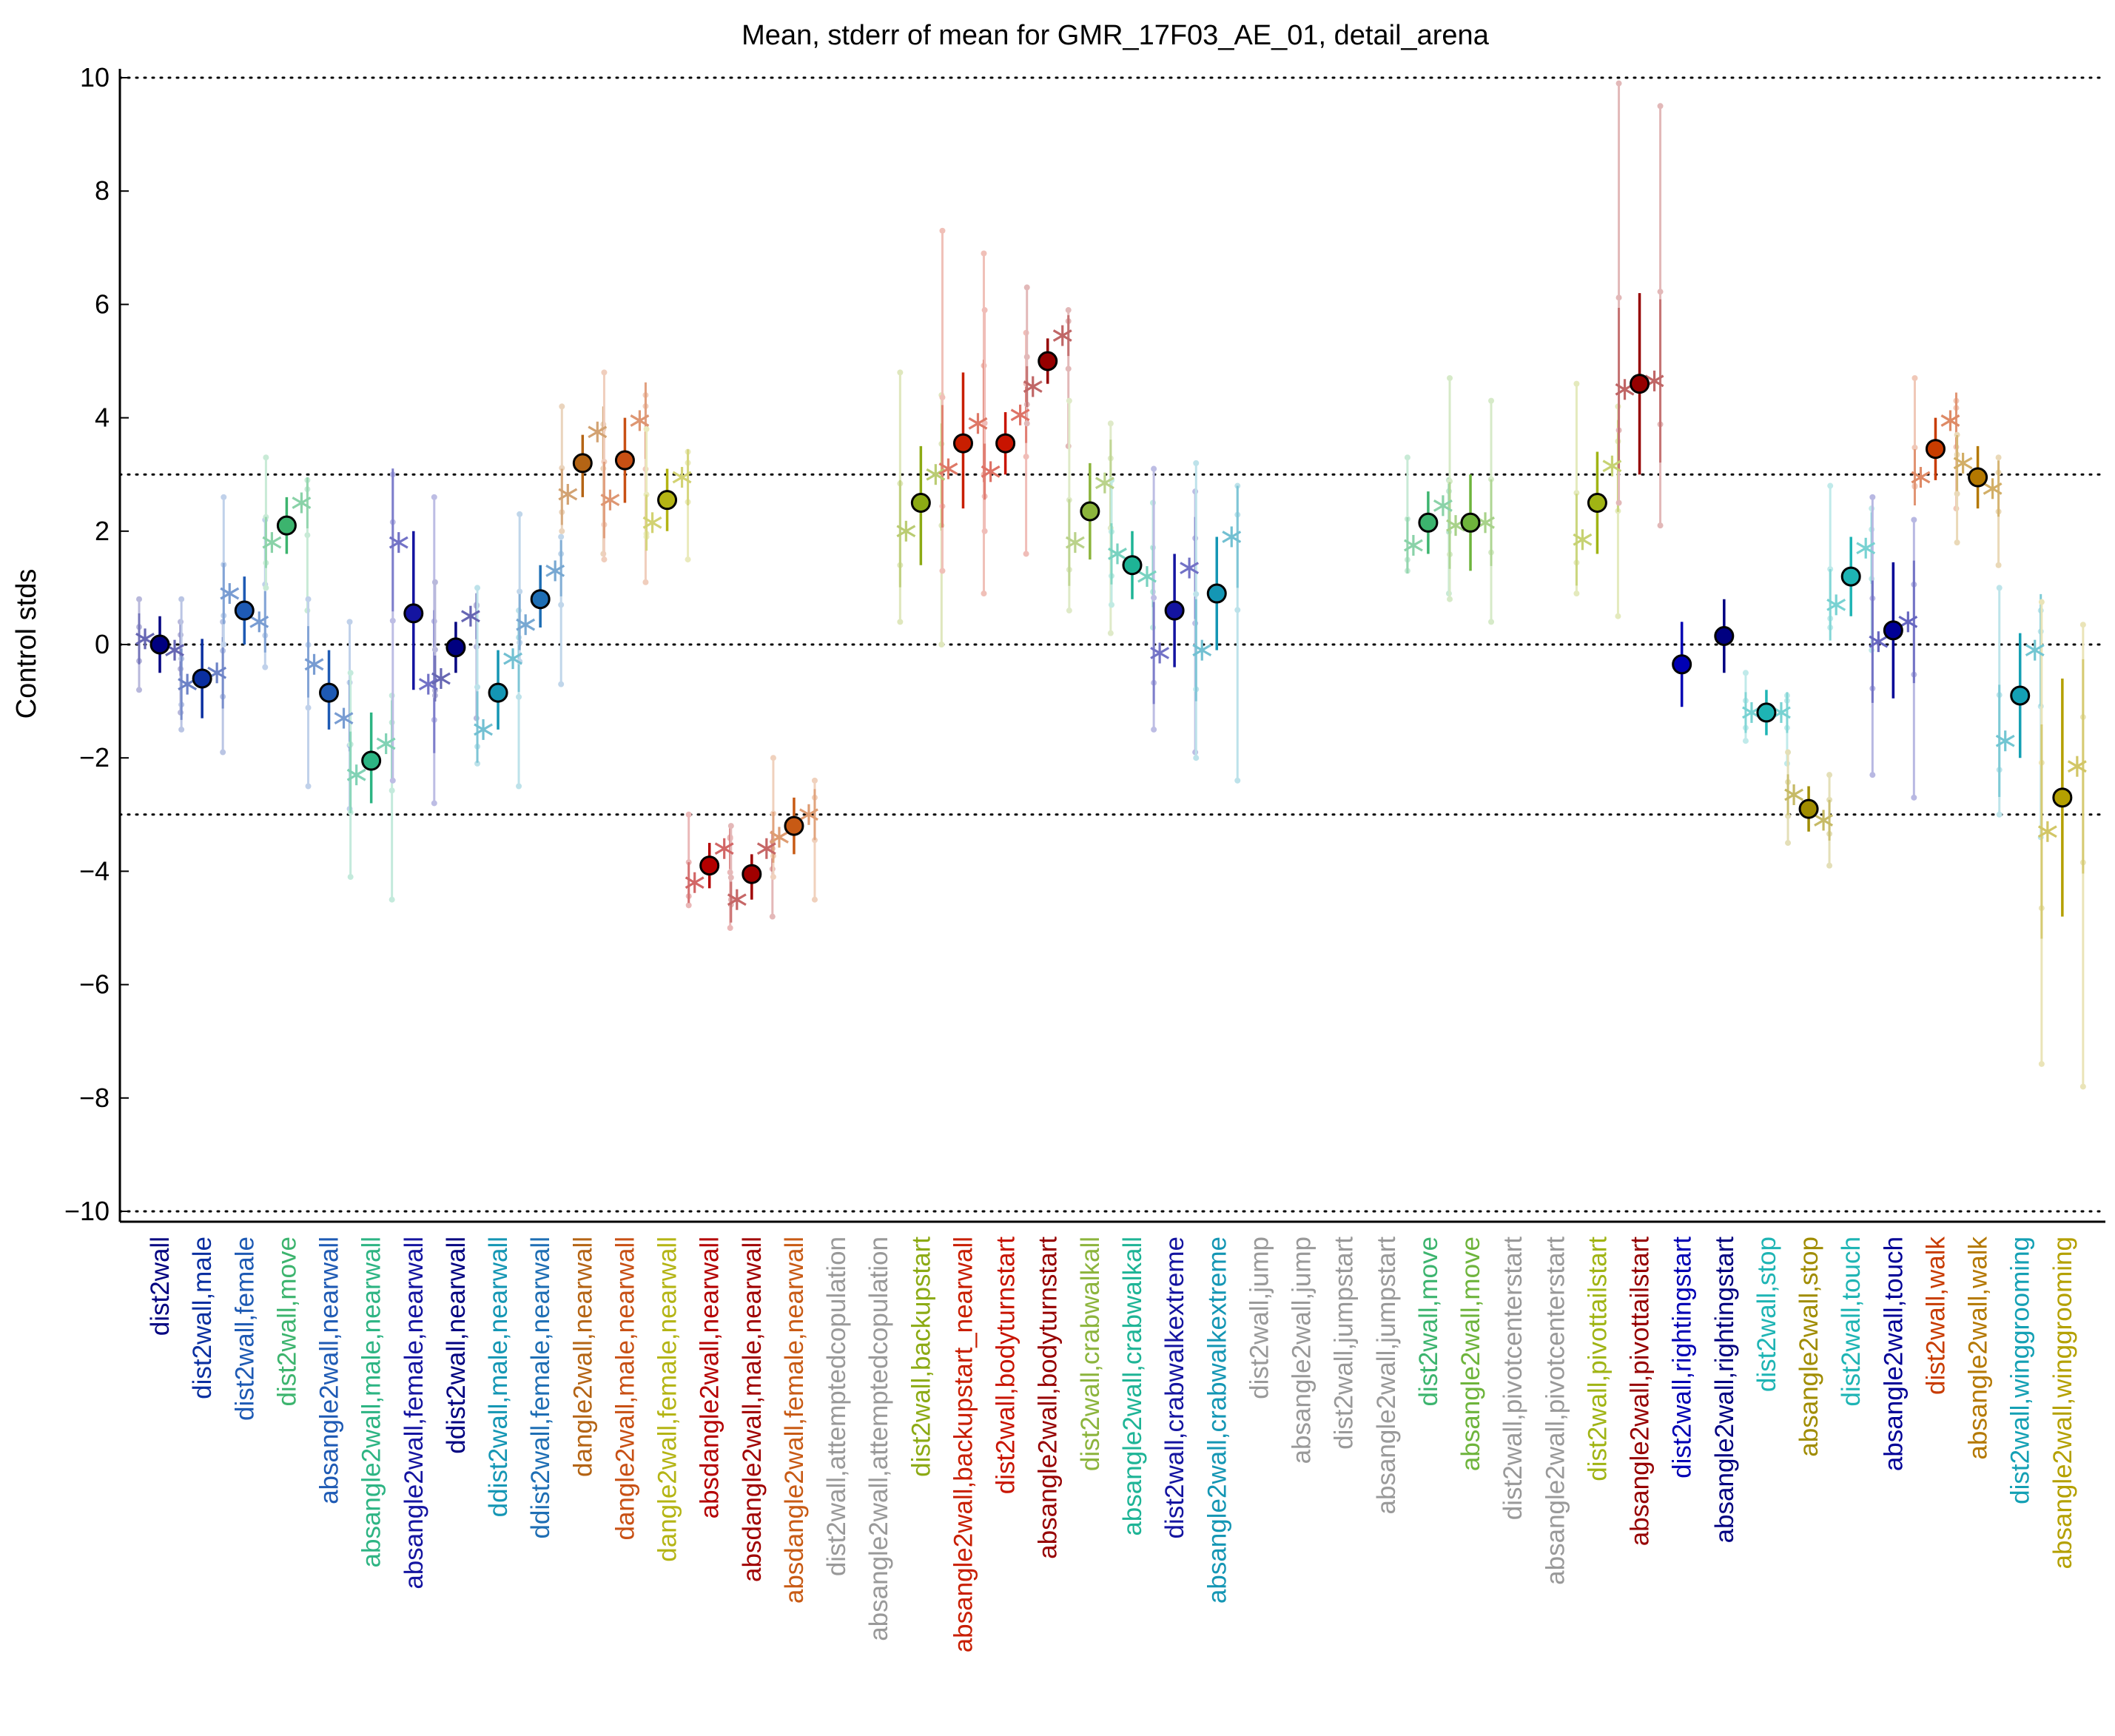 The width and height of the screenshot is (2115, 1736). What do you see at coordinates (582, 1357) in the screenshot?
I see `x-tick-label: dangle2wall,nearwall` at bounding box center [582, 1357].